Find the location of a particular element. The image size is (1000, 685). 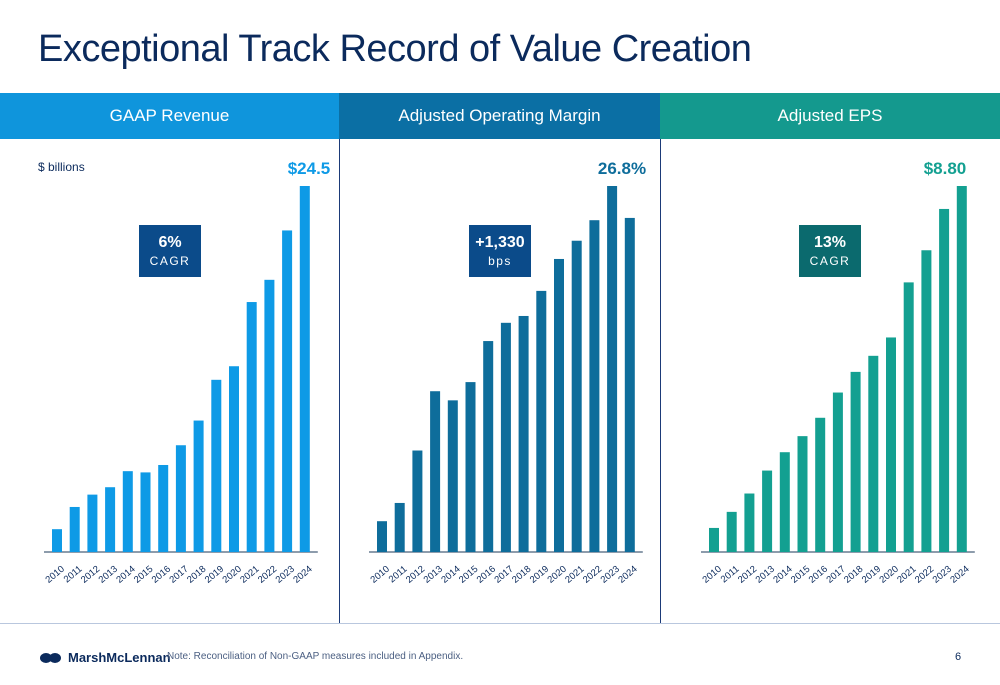

bar-margin-2018 is located at coordinates (523, 433).